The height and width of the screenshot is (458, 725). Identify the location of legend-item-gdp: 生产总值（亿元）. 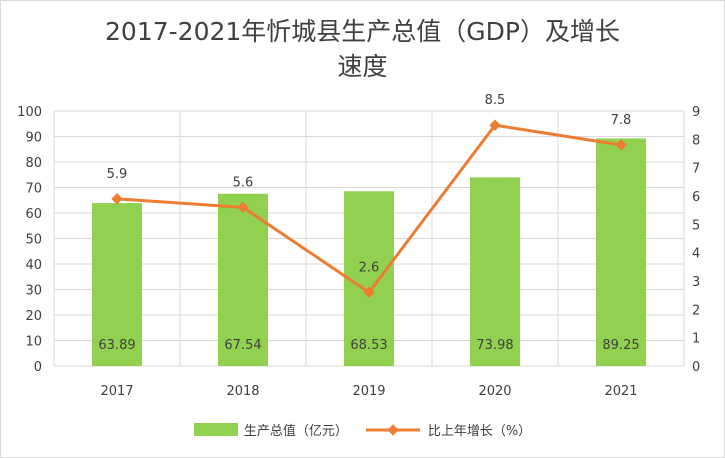
(270, 429).